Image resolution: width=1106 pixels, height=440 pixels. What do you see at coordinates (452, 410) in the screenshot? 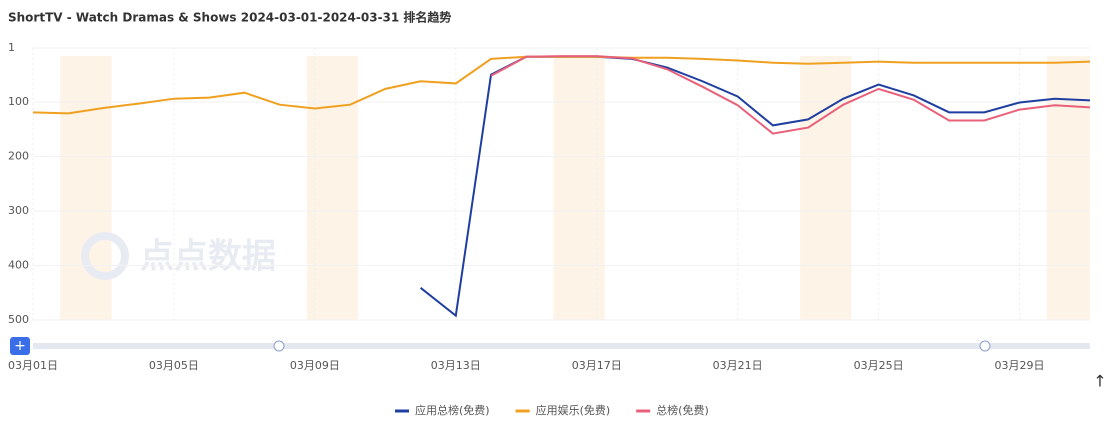
I see `legend-label: 应用总榜(免费)` at bounding box center [452, 410].